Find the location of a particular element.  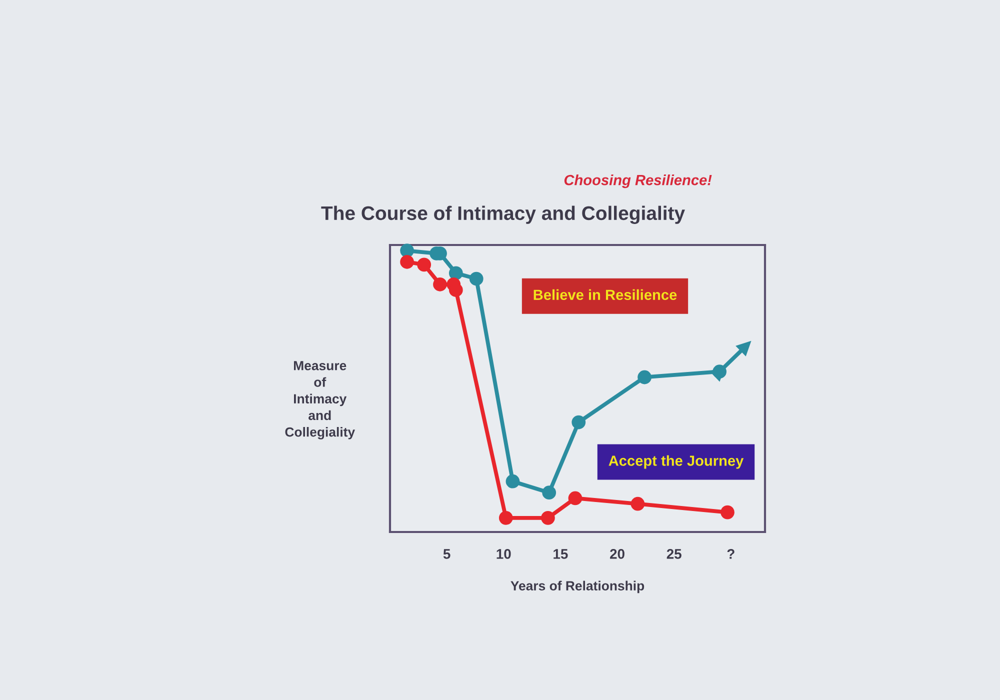

annotation: Accept the Journey is located at coordinates (676, 462).